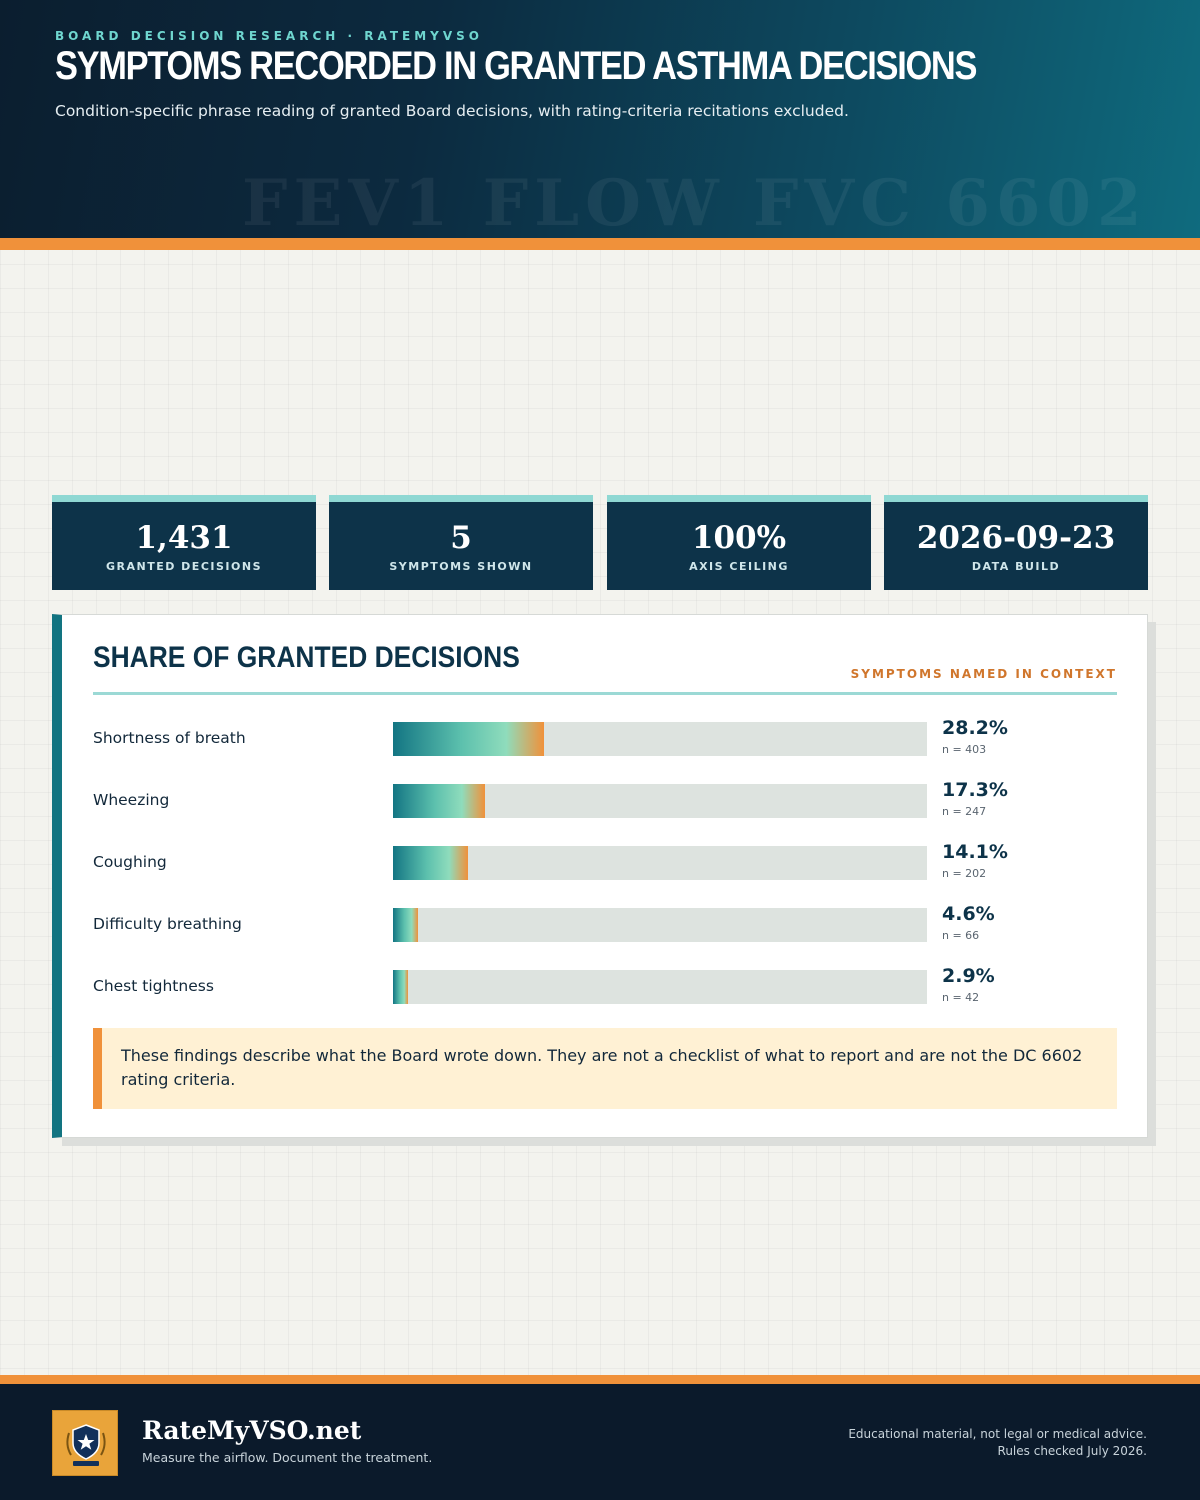 This screenshot has height=1500, width=1200. I want to click on bar-label-difficulty-breathing: Difficulty breathing, so click(167, 924).